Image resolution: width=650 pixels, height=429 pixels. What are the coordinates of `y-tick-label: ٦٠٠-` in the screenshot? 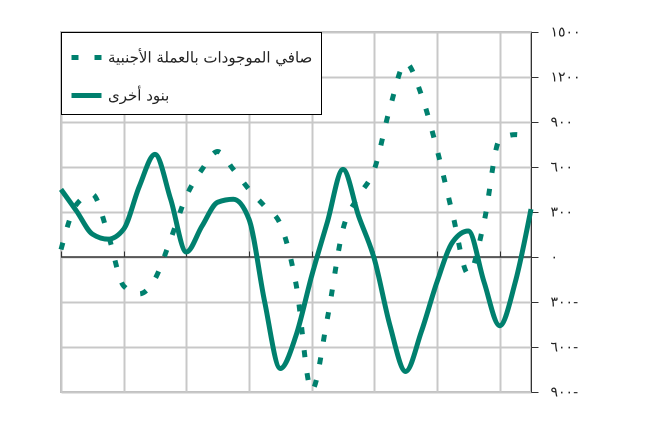 It's located at (564, 348).